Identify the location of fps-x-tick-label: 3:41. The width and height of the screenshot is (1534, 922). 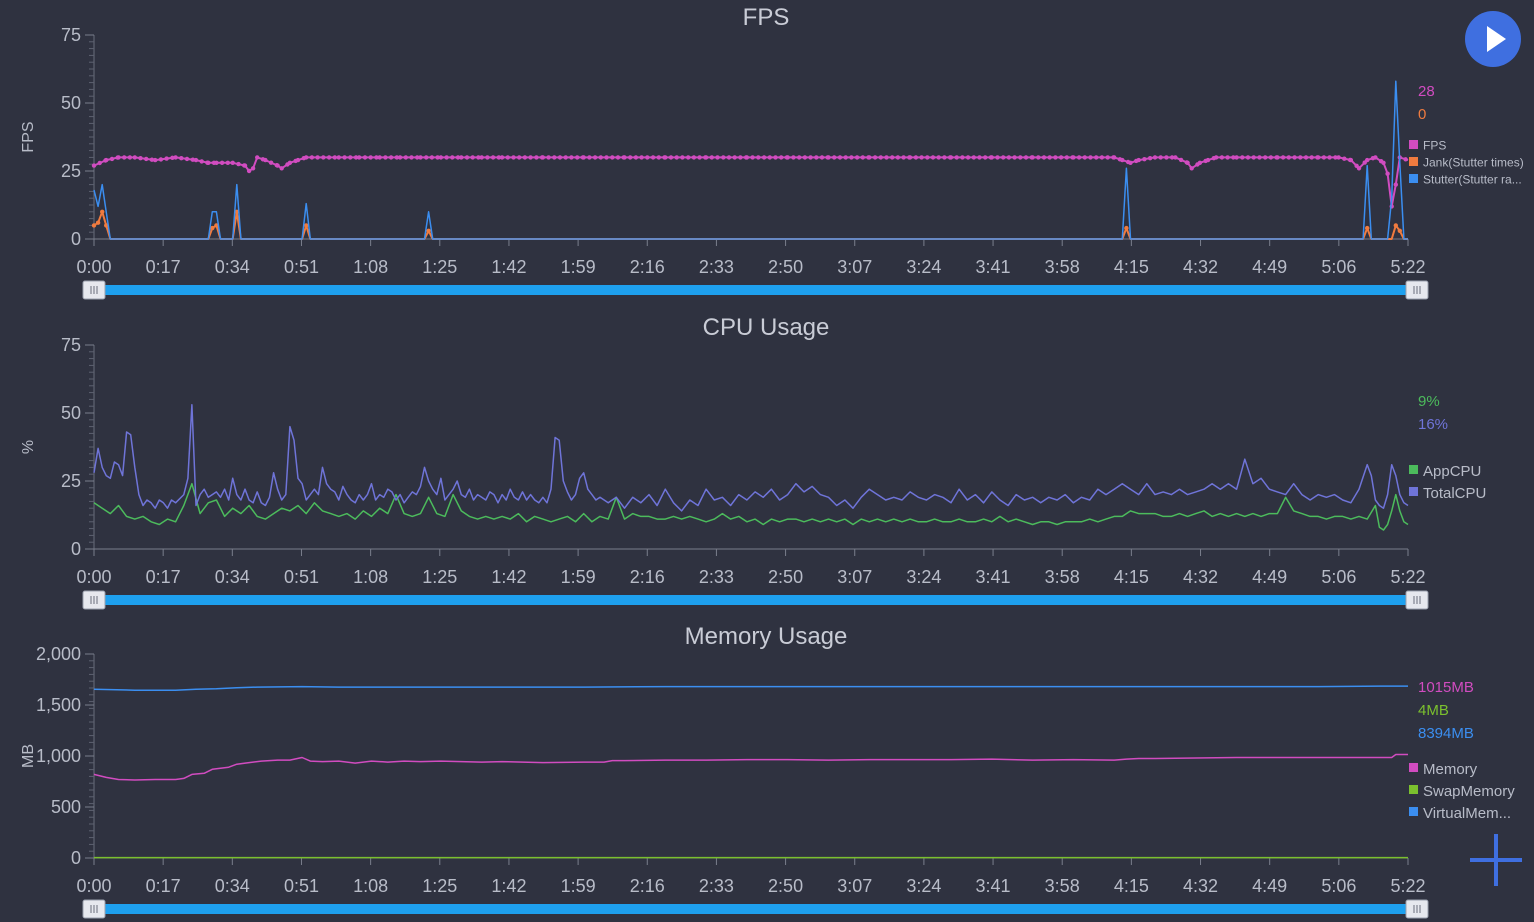
(993, 267).